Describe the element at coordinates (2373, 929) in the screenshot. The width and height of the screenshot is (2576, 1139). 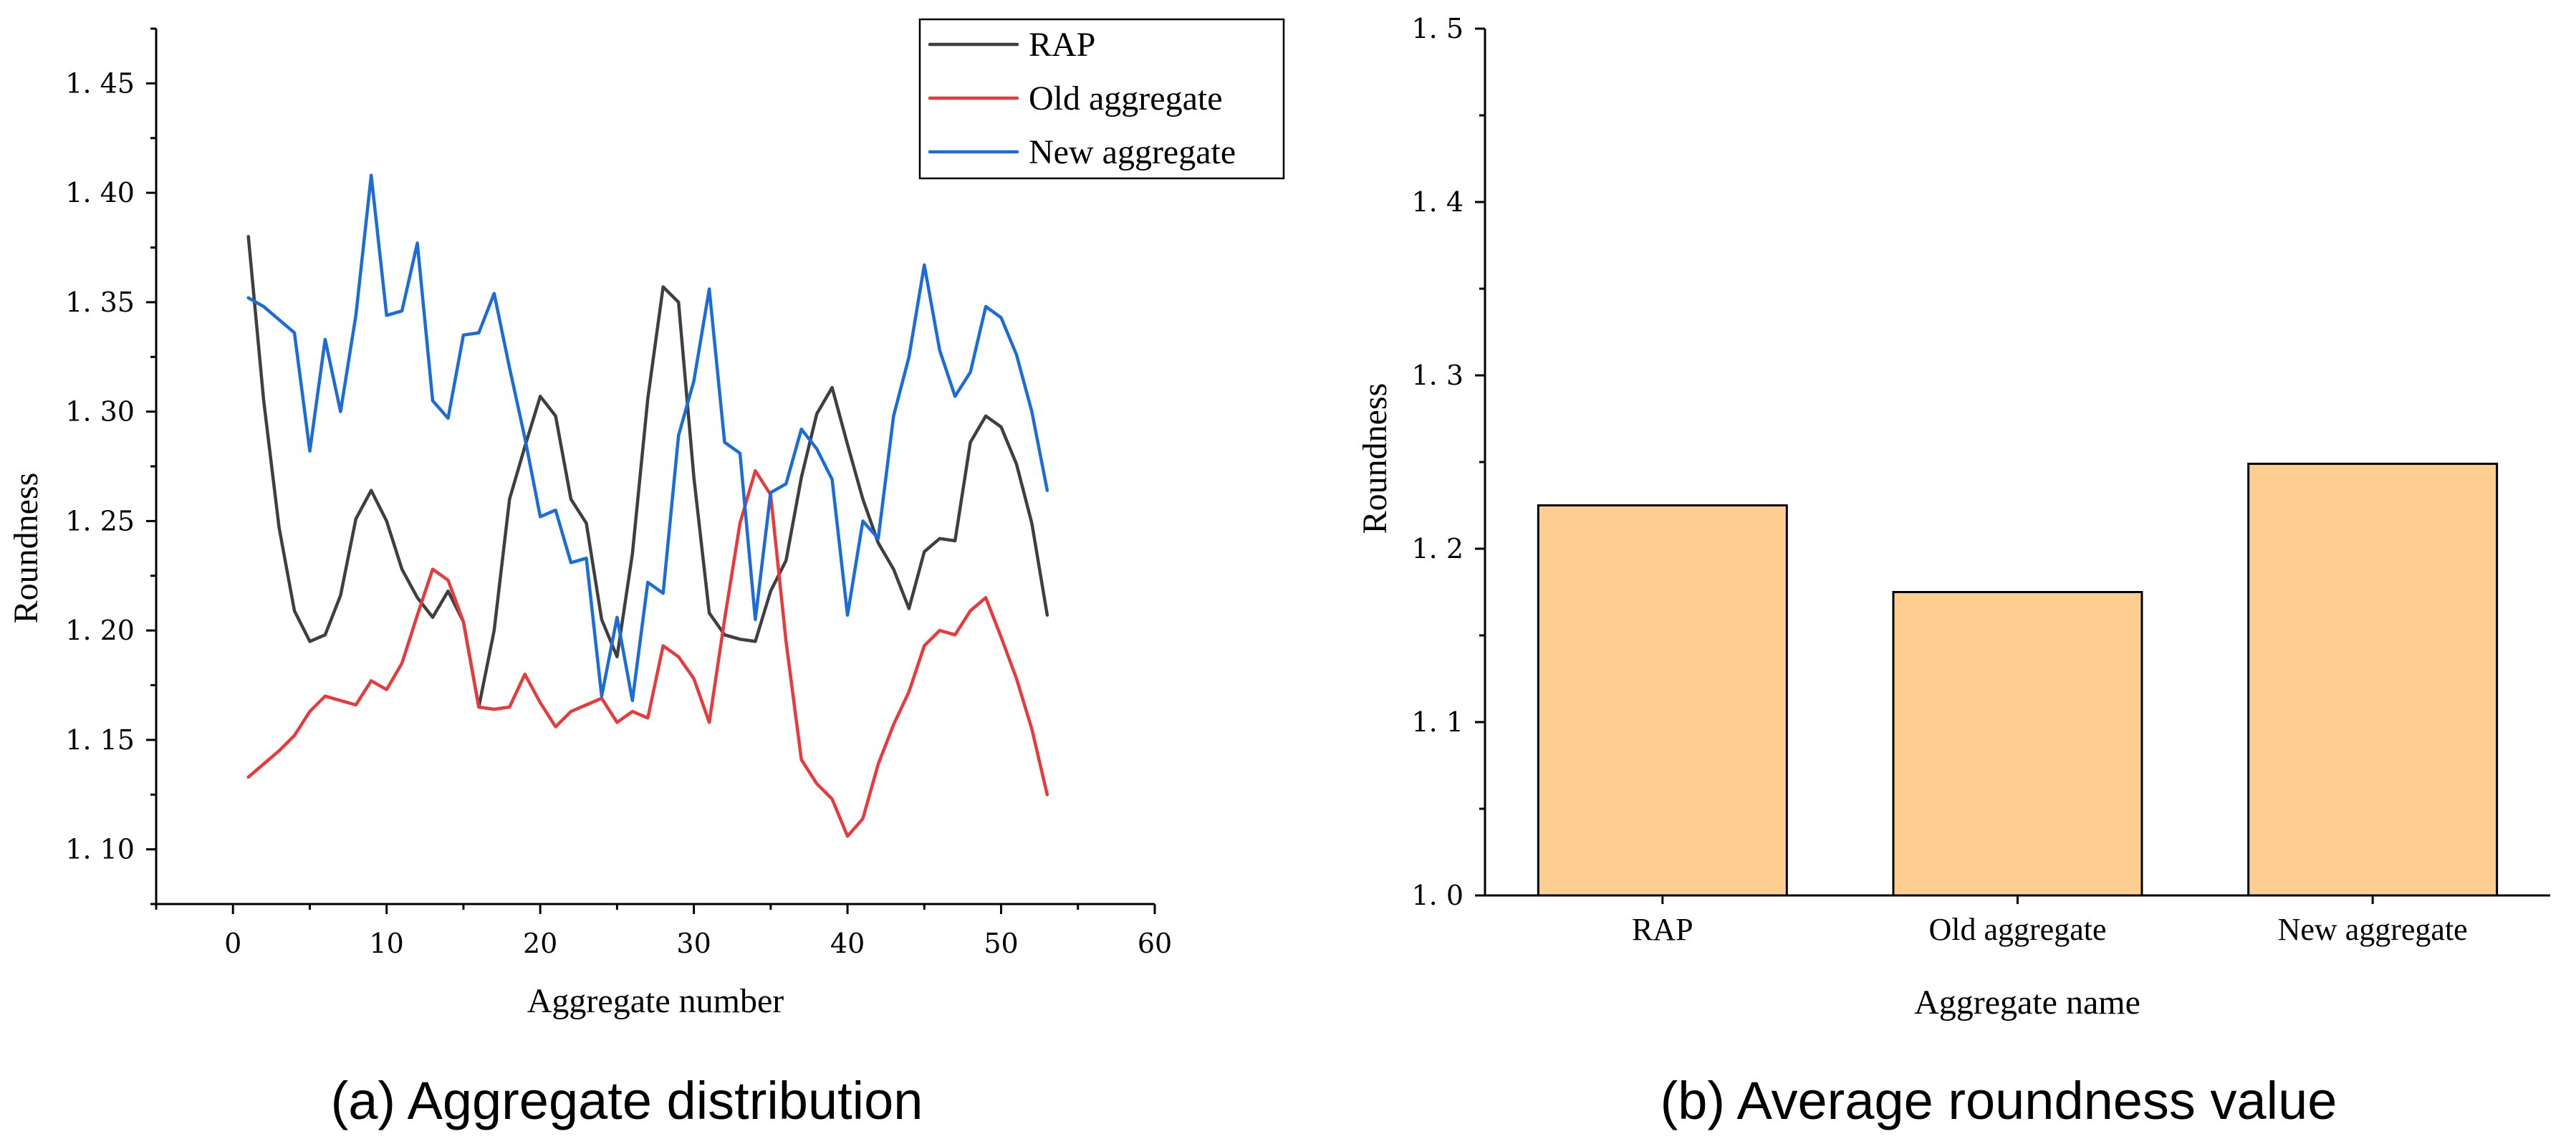
I see `x-tick-label-new-aggregate: New aggregate` at that location.